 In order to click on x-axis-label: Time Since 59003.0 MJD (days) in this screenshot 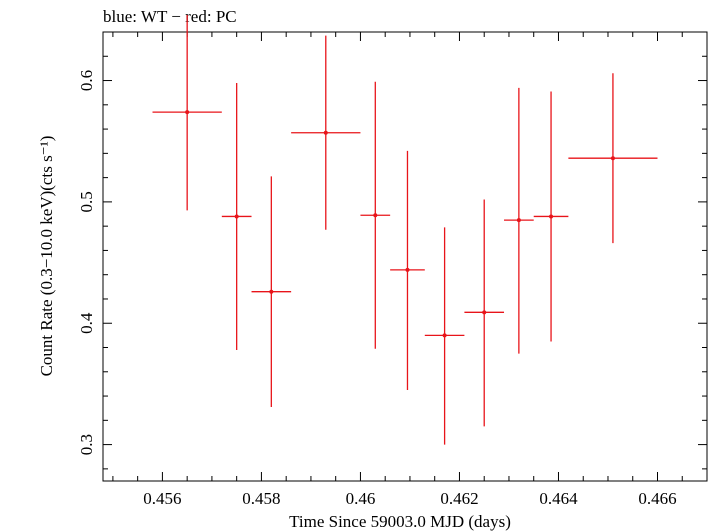, I will do `click(400, 521)`.